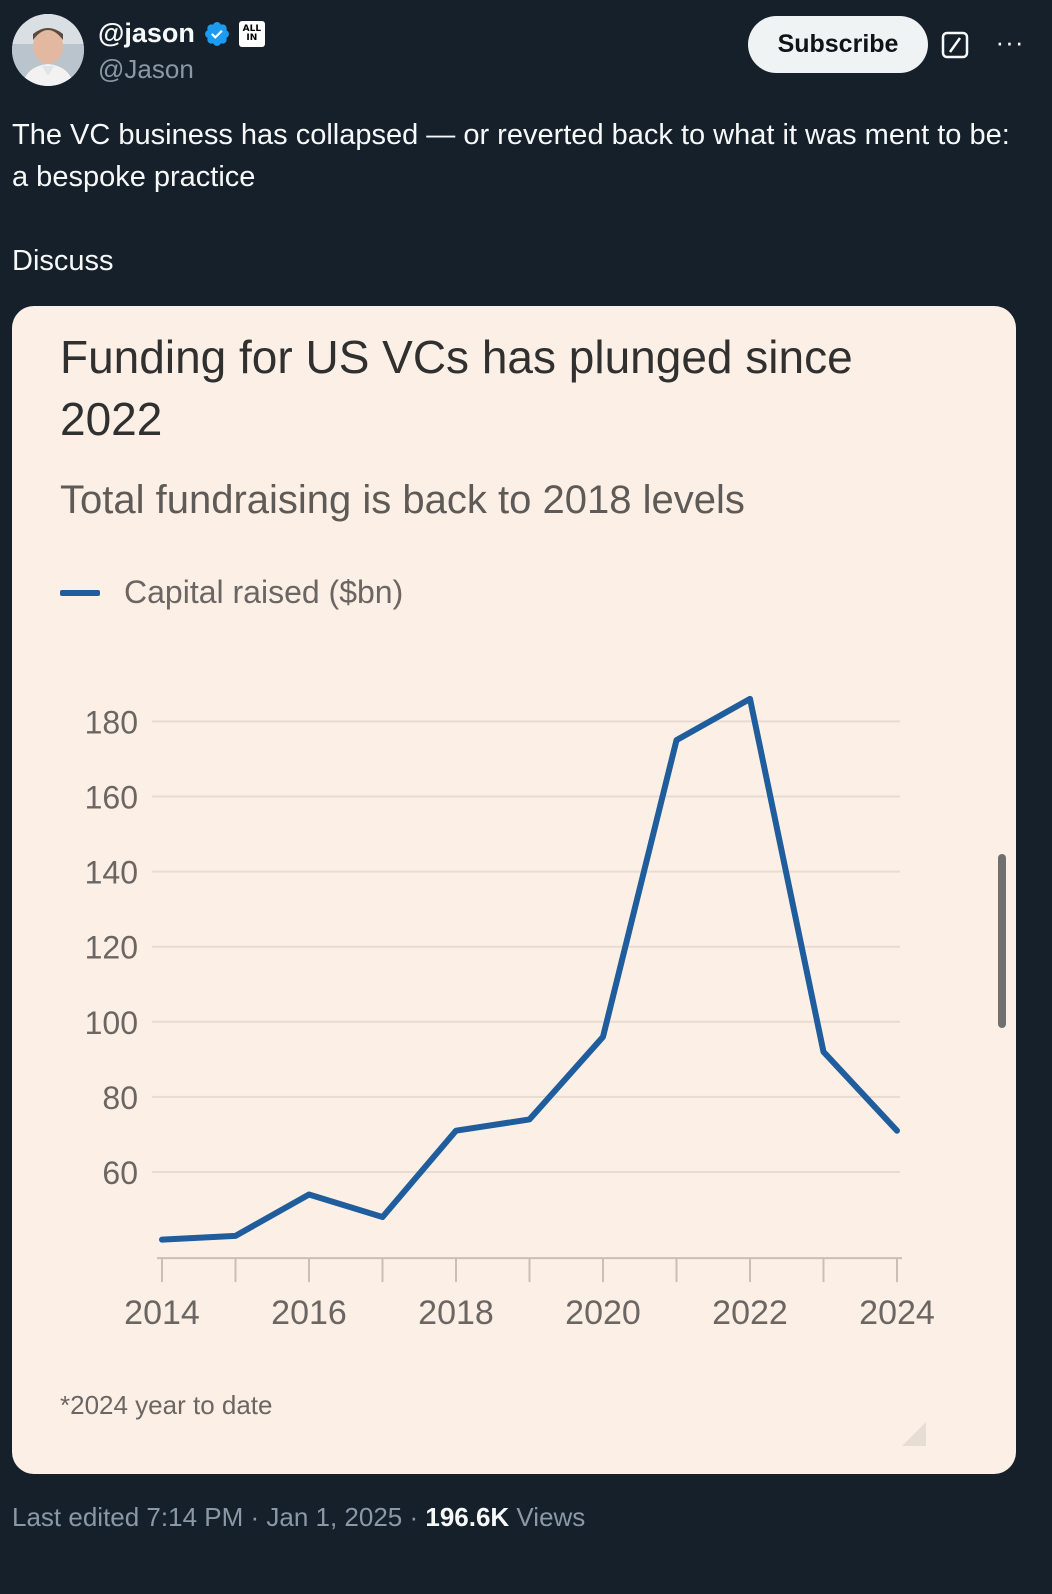 The width and height of the screenshot is (1052, 1594). What do you see at coordinates (913, 1433) in the screenshot?
I see `resize-handle-icon` at bounding box center [913, 1433].